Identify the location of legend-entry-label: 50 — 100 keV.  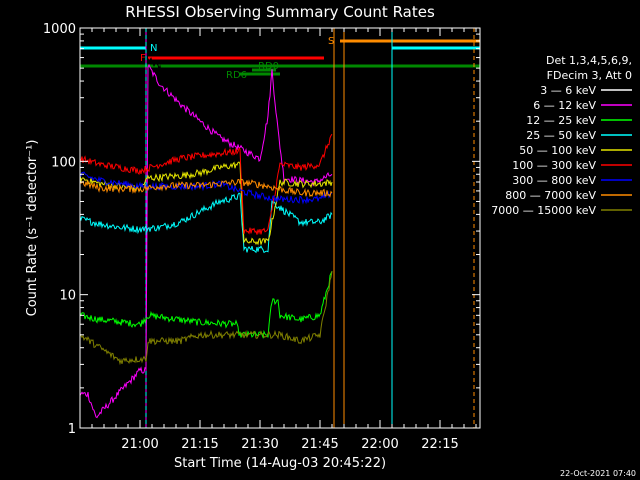
(557, 150).